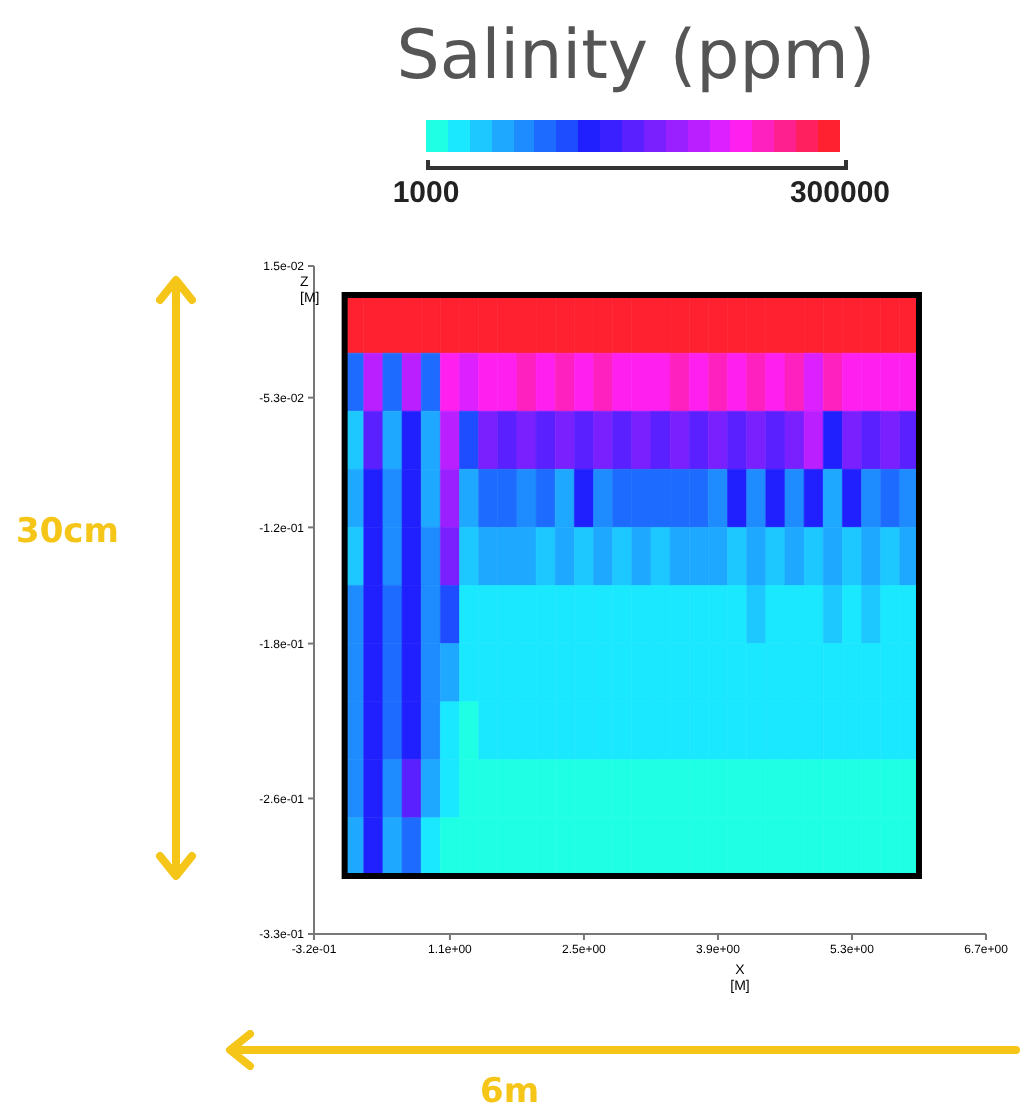 Image resolution: width=1022 pixels, height=1118 pixels. Describe the element at coordinates (510, 1092) in the screenshot. I see `text: 6m` at that location.